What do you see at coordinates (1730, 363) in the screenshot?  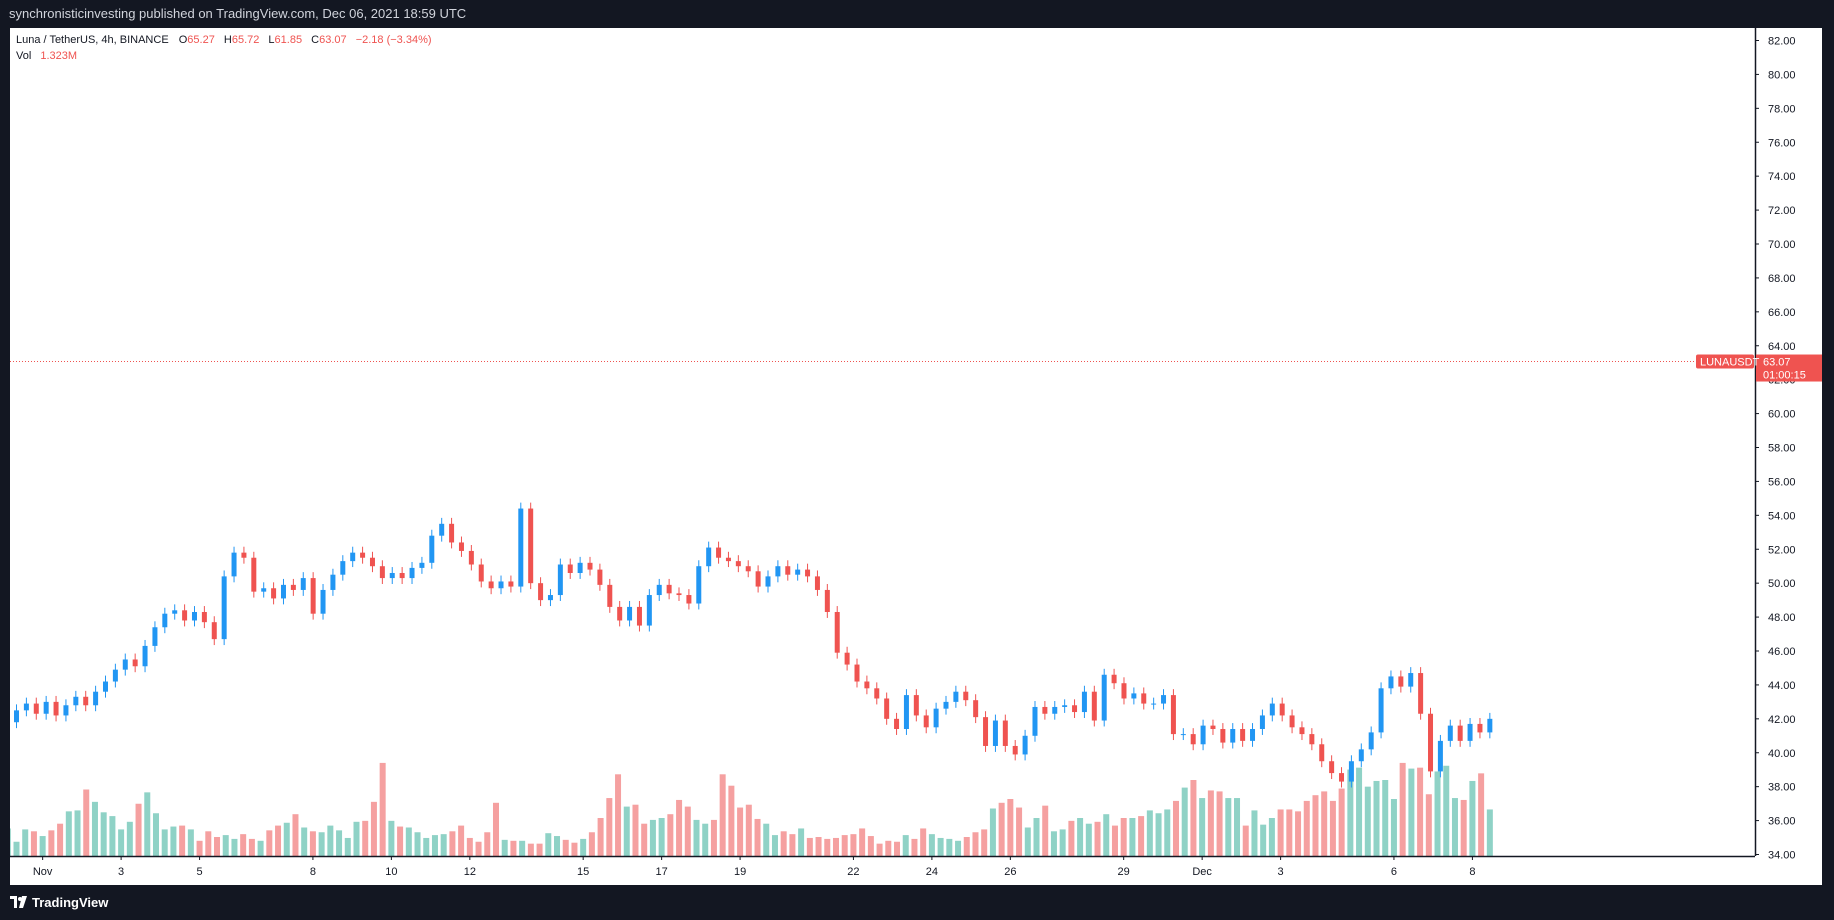 I see `price-tag-symbol: LUNAUSDT` at bounding box center [1730, 363].